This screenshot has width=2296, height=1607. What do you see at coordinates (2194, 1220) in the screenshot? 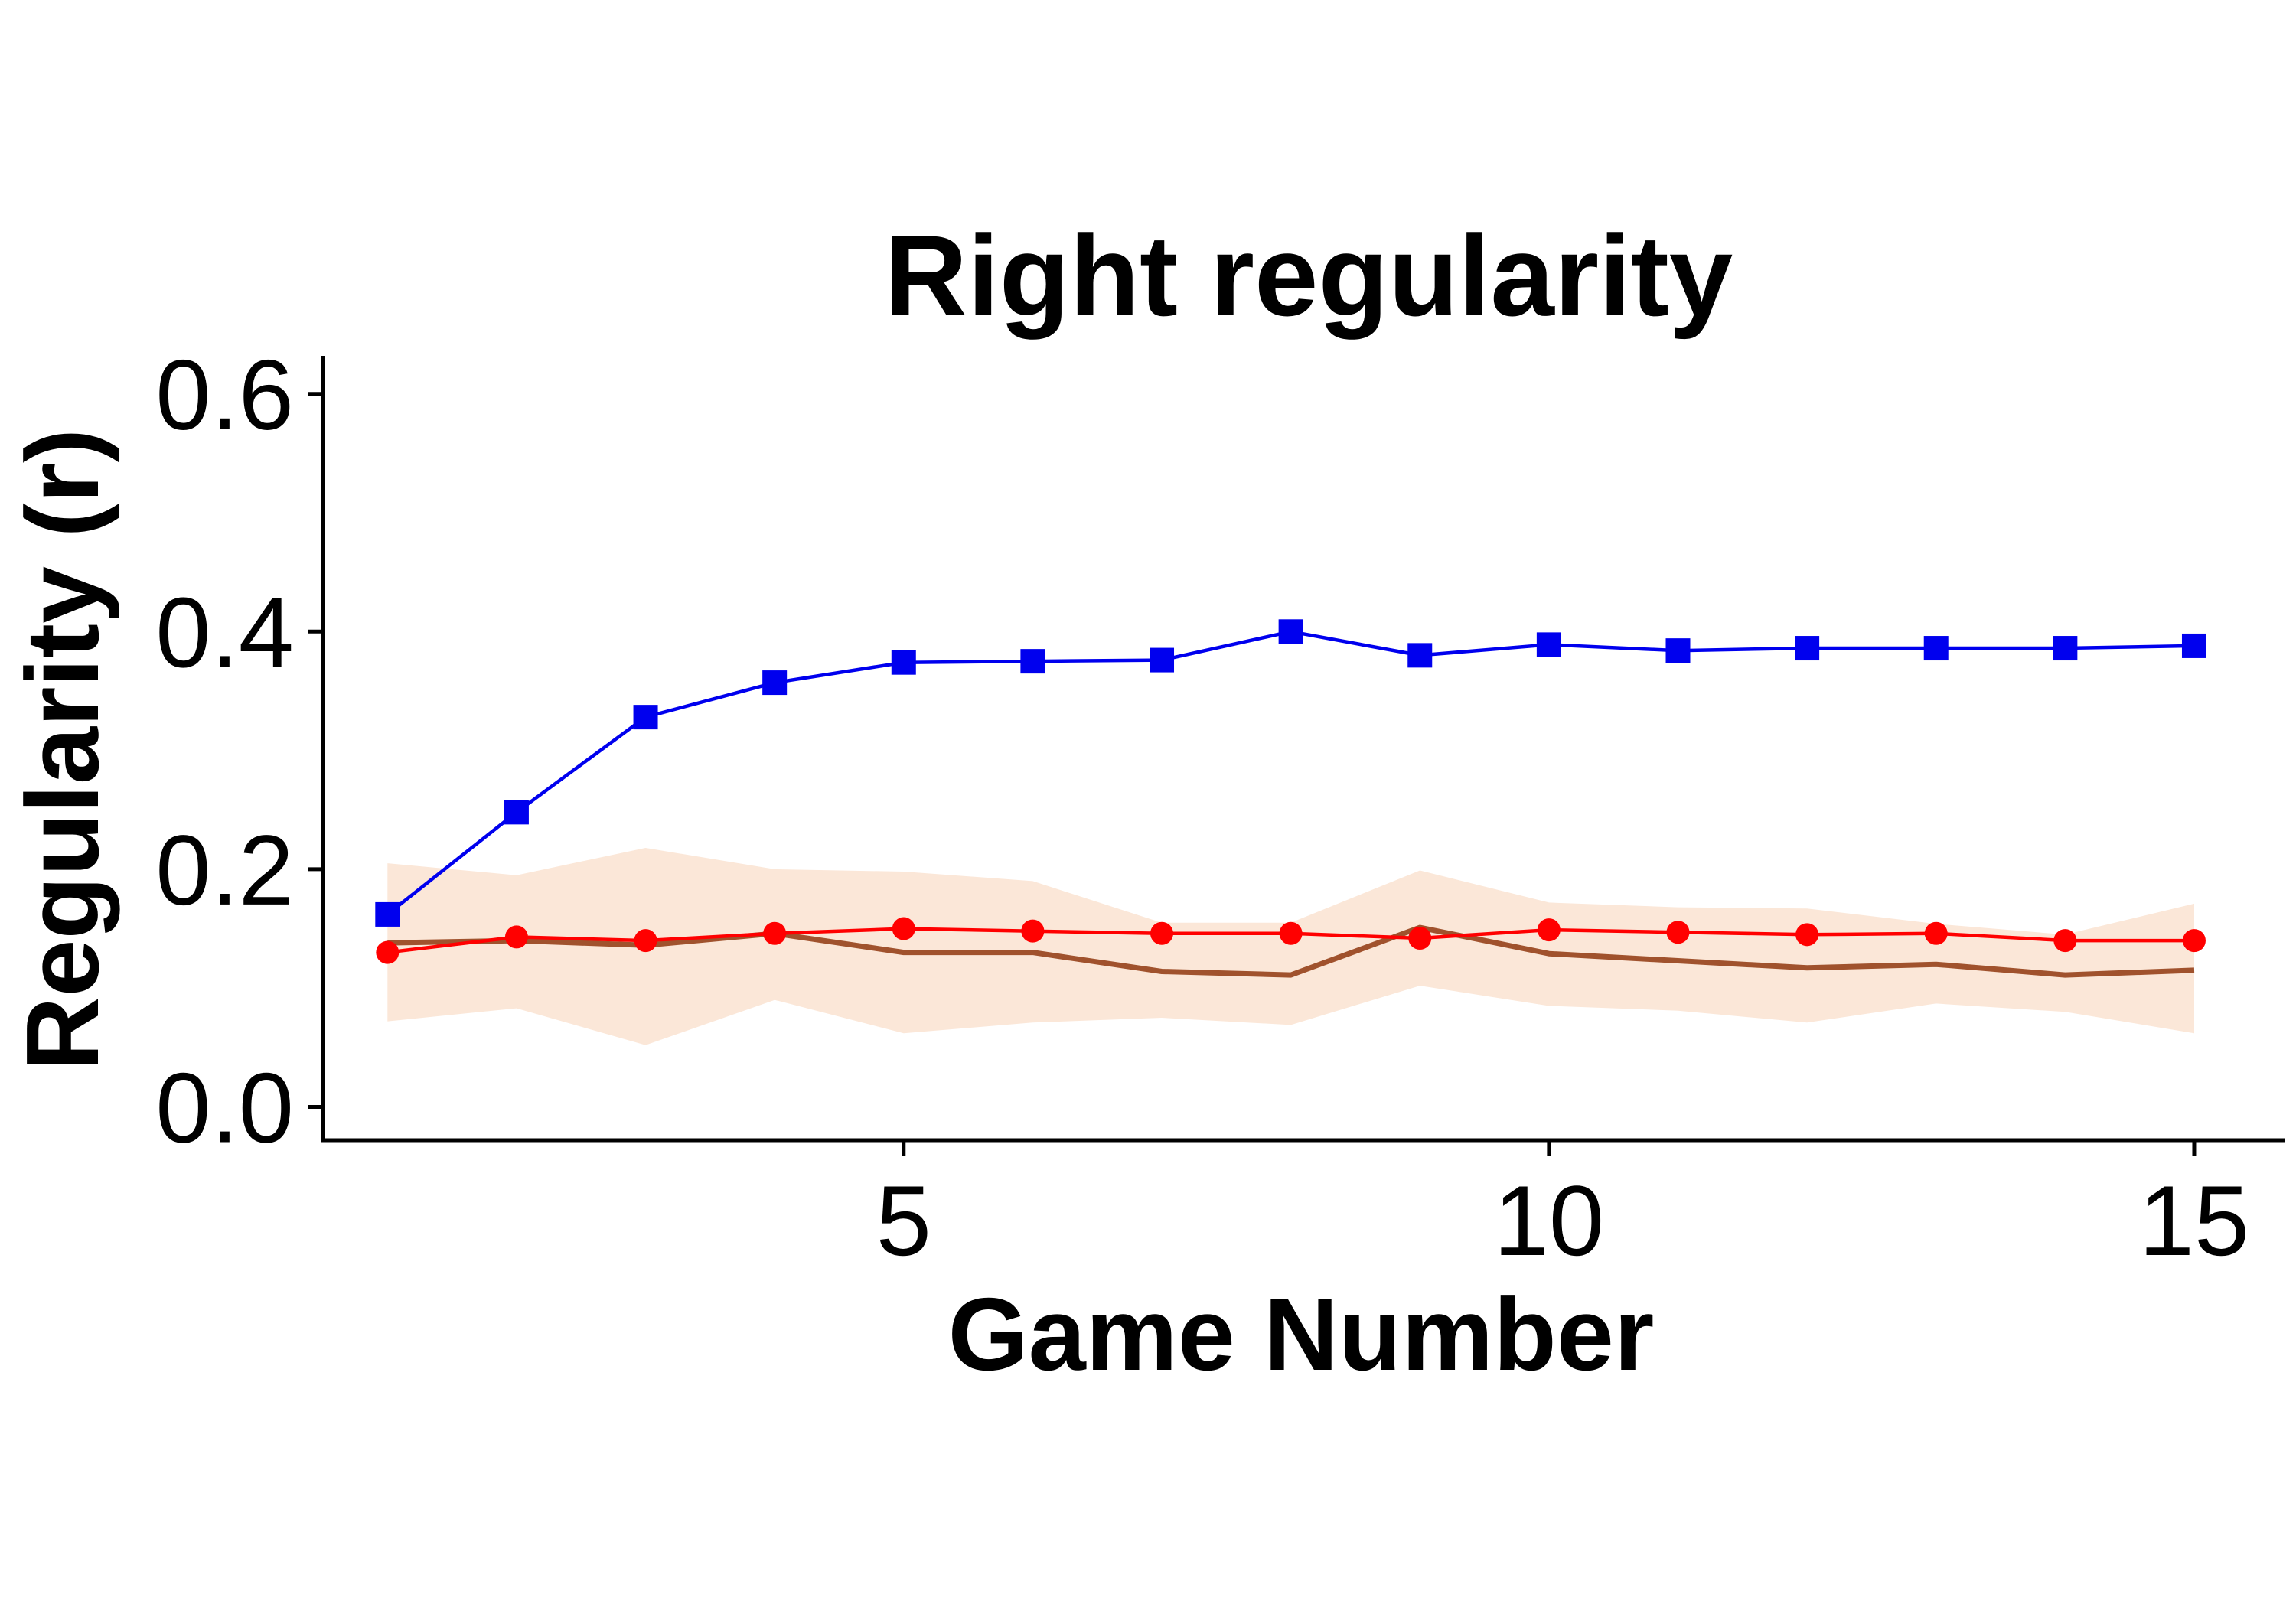
I see `x-tick-label: 15` at bounding box center [2194, 1220].